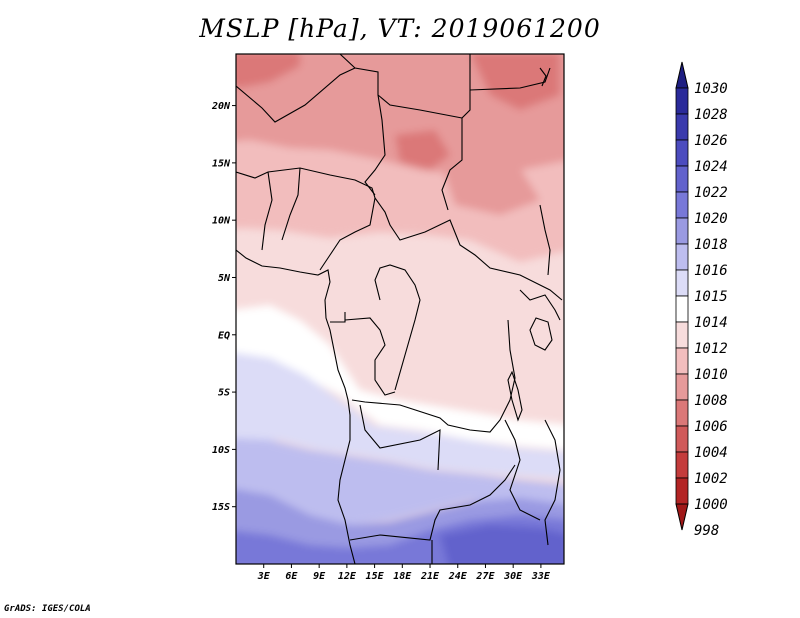 This screenshot has height=618, width=800. What do you see at coordinates (711, 141) in the screenshot?
I see `colorbar-level-label: 1026` at bounding box center [711, 141].